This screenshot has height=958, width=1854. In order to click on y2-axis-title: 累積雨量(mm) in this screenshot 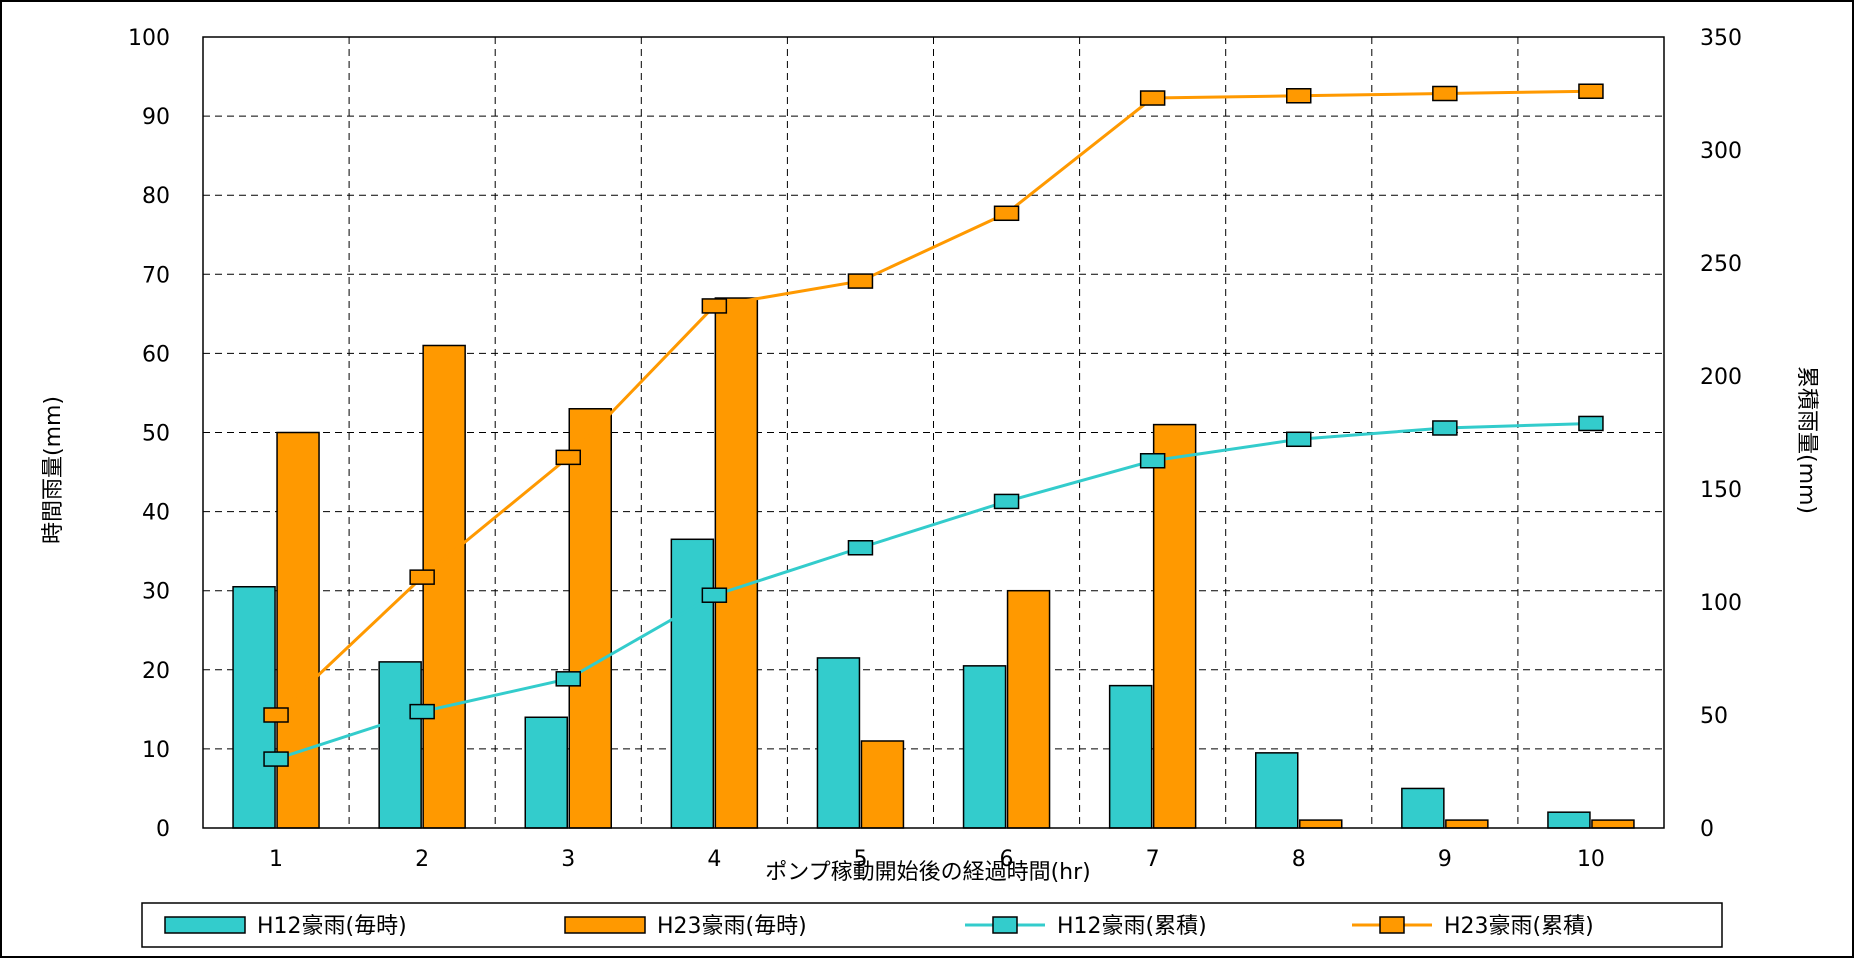, I will do `click(1806, 440)`.